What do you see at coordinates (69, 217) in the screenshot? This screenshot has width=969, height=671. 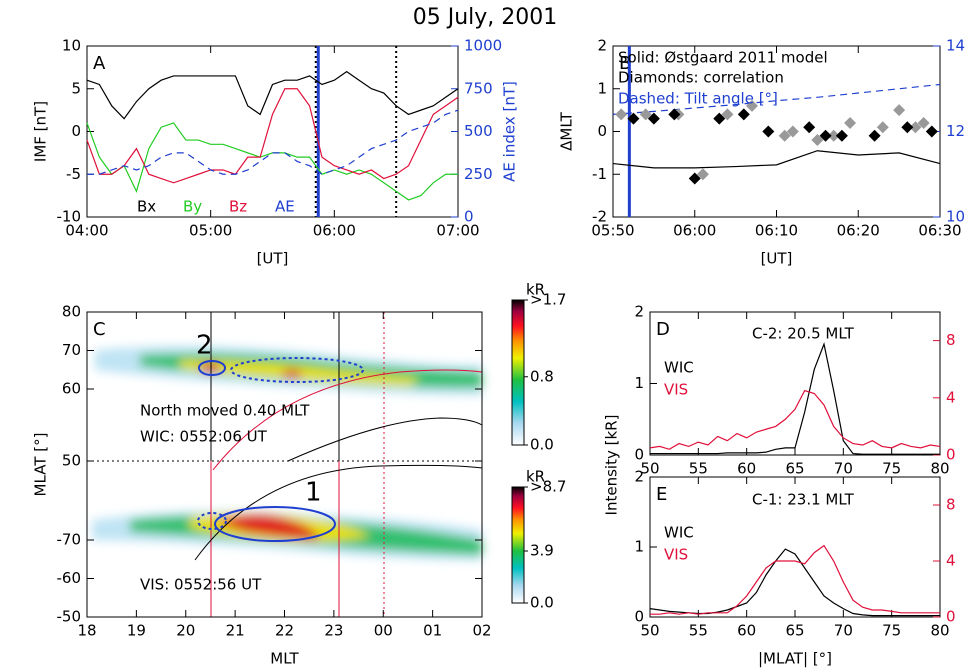 I see `y-tick-label: -10` at bounding box center [69, 217].